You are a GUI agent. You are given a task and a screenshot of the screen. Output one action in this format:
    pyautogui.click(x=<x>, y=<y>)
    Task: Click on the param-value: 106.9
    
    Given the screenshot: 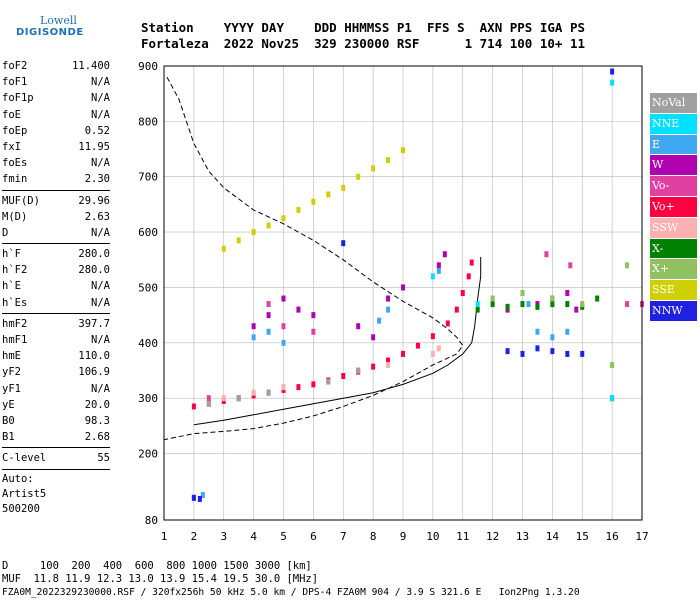 What is the action you would take?
    pyautogui.click(x=94, y=372)
    